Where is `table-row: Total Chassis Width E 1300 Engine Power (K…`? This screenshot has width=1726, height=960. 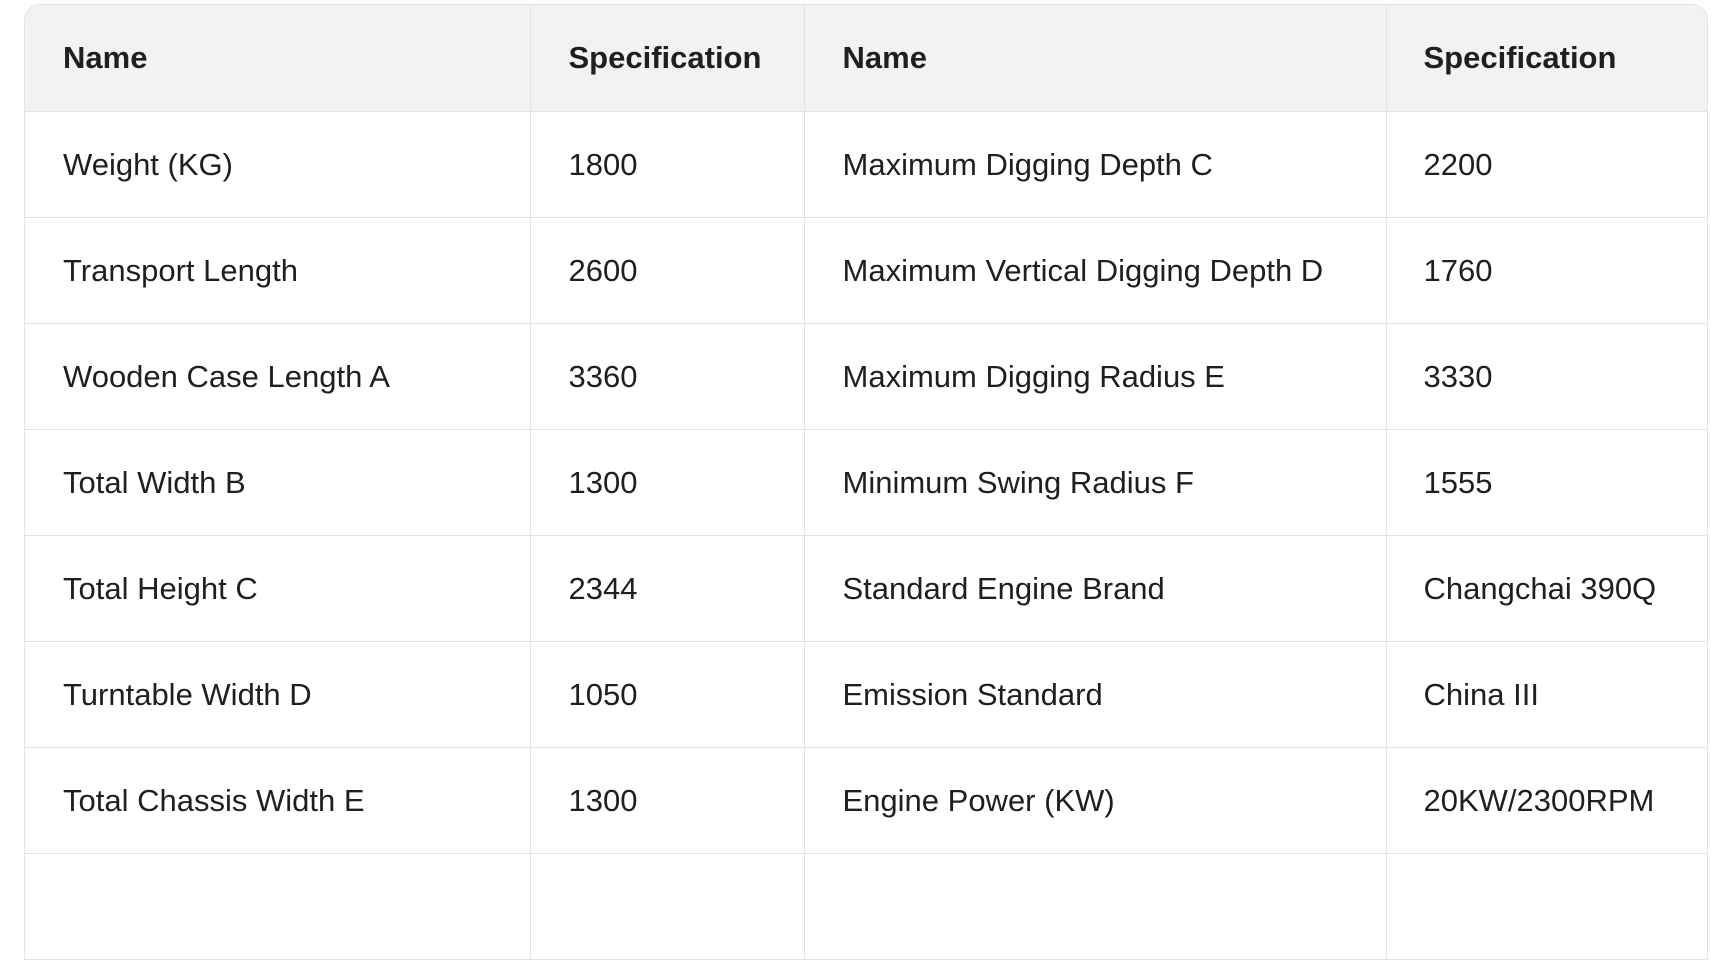
table-row: Total Chassis Width E 1300 Engine Power (K… is located at coordinates (866, 800).